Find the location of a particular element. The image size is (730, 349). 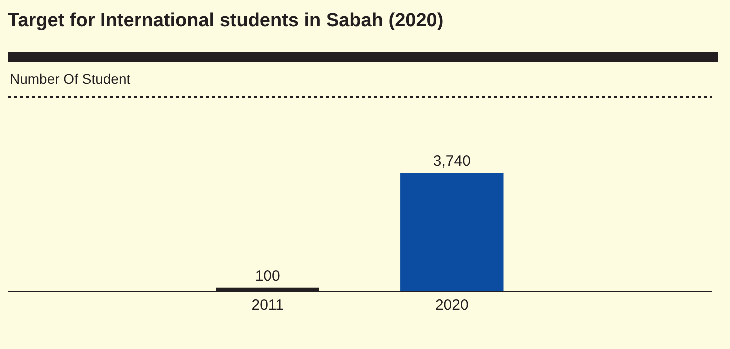

text: Number Of Student is located at coordinates (70, 79).